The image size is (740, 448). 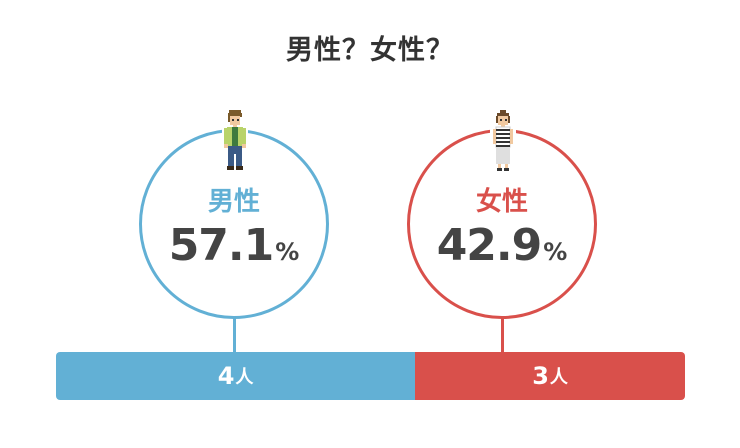 What do you see at coordinates (489, 245) in the screenshot?
I see `female-percentage-value: 42.9` at bounding box center [489, 245].